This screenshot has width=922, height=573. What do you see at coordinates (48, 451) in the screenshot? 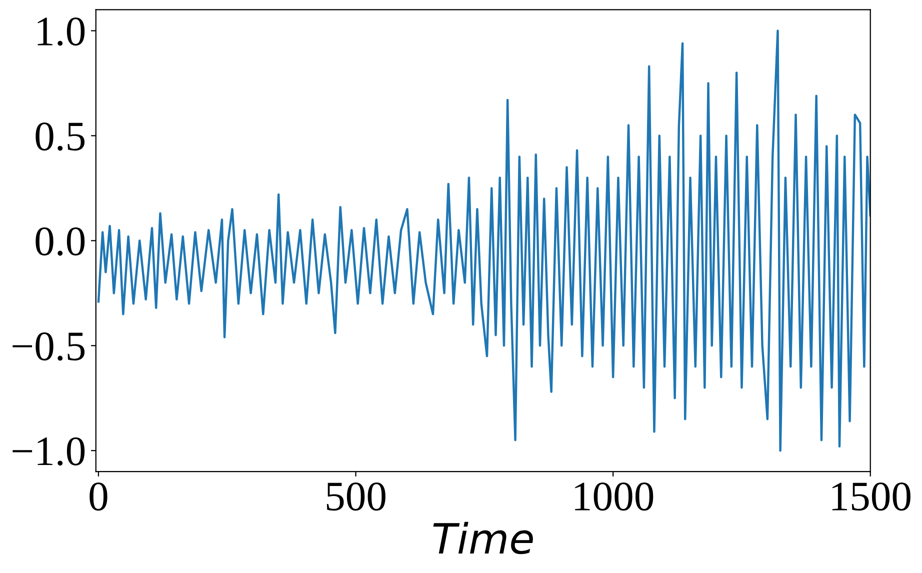
I see `y-tick-label: −1.0` at bounding box center [48, 451].